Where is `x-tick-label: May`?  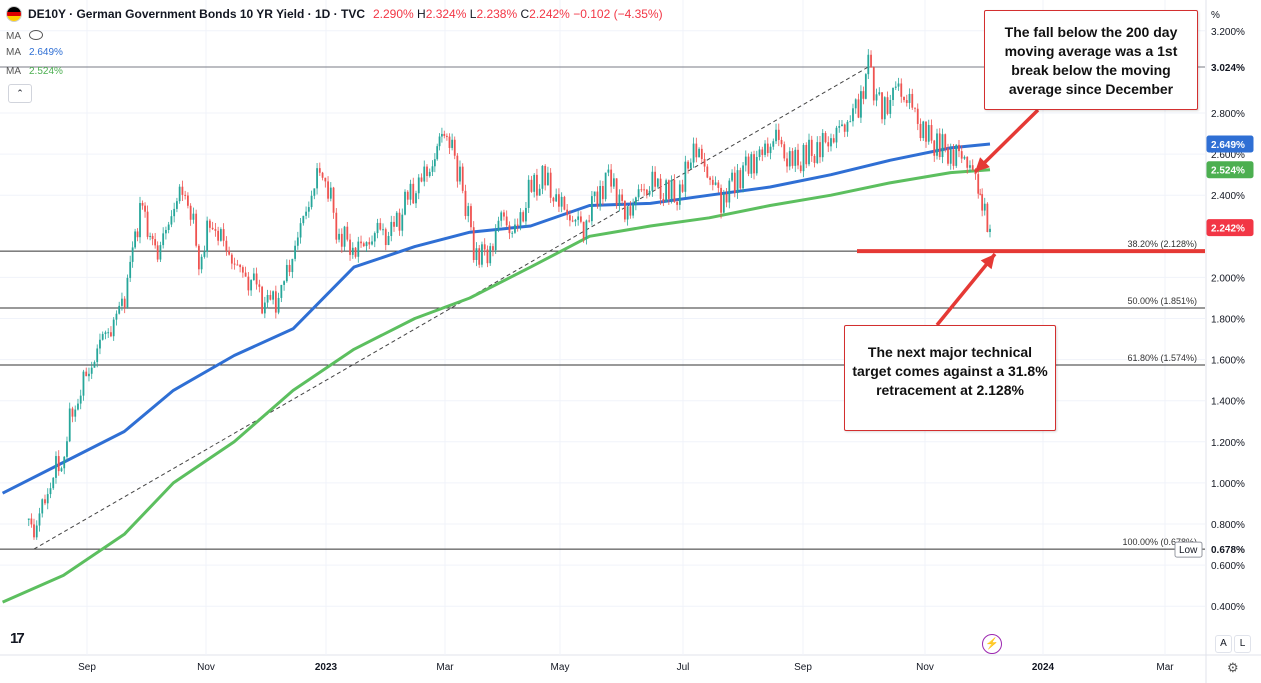 x-tick-label: May is located at coordinates (560, 667).